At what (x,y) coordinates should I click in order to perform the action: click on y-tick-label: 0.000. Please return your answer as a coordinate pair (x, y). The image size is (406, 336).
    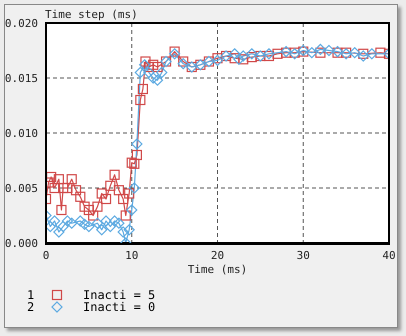
    Looking at the image, I should click on (21, 243).